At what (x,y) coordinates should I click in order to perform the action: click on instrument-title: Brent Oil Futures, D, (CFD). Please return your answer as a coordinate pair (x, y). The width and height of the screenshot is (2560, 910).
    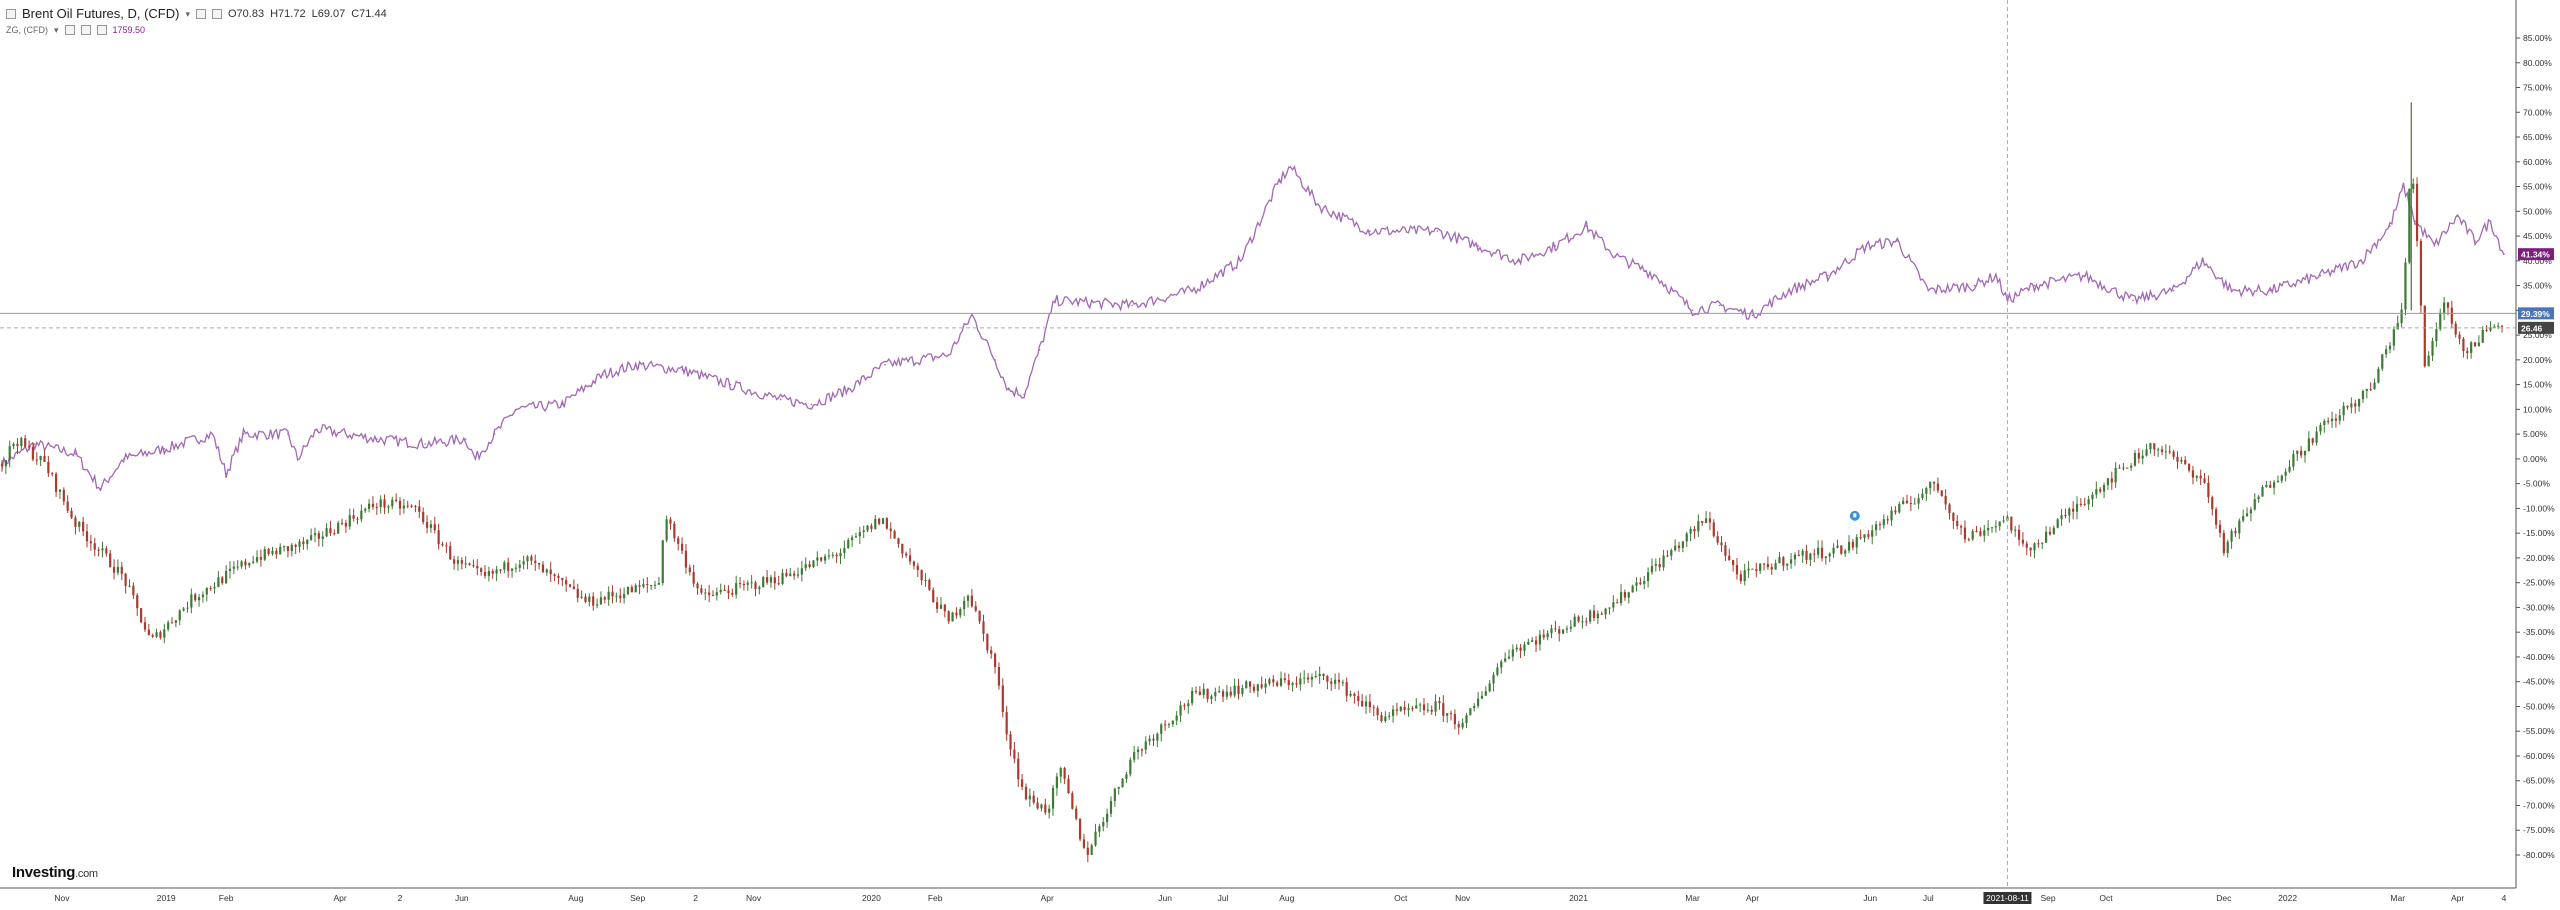
    Looking at the image, I should click on (101, 13).